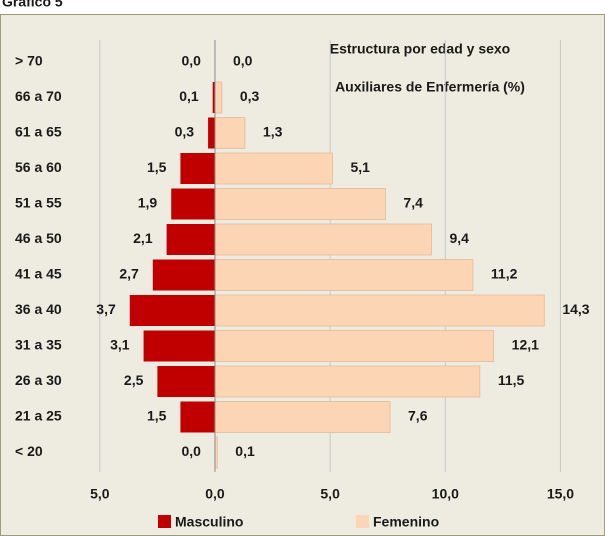  What do you see at coordinates (413, 203) in the screenshot?
I see `value-label: 7,4` at bounding box center [413, 203].